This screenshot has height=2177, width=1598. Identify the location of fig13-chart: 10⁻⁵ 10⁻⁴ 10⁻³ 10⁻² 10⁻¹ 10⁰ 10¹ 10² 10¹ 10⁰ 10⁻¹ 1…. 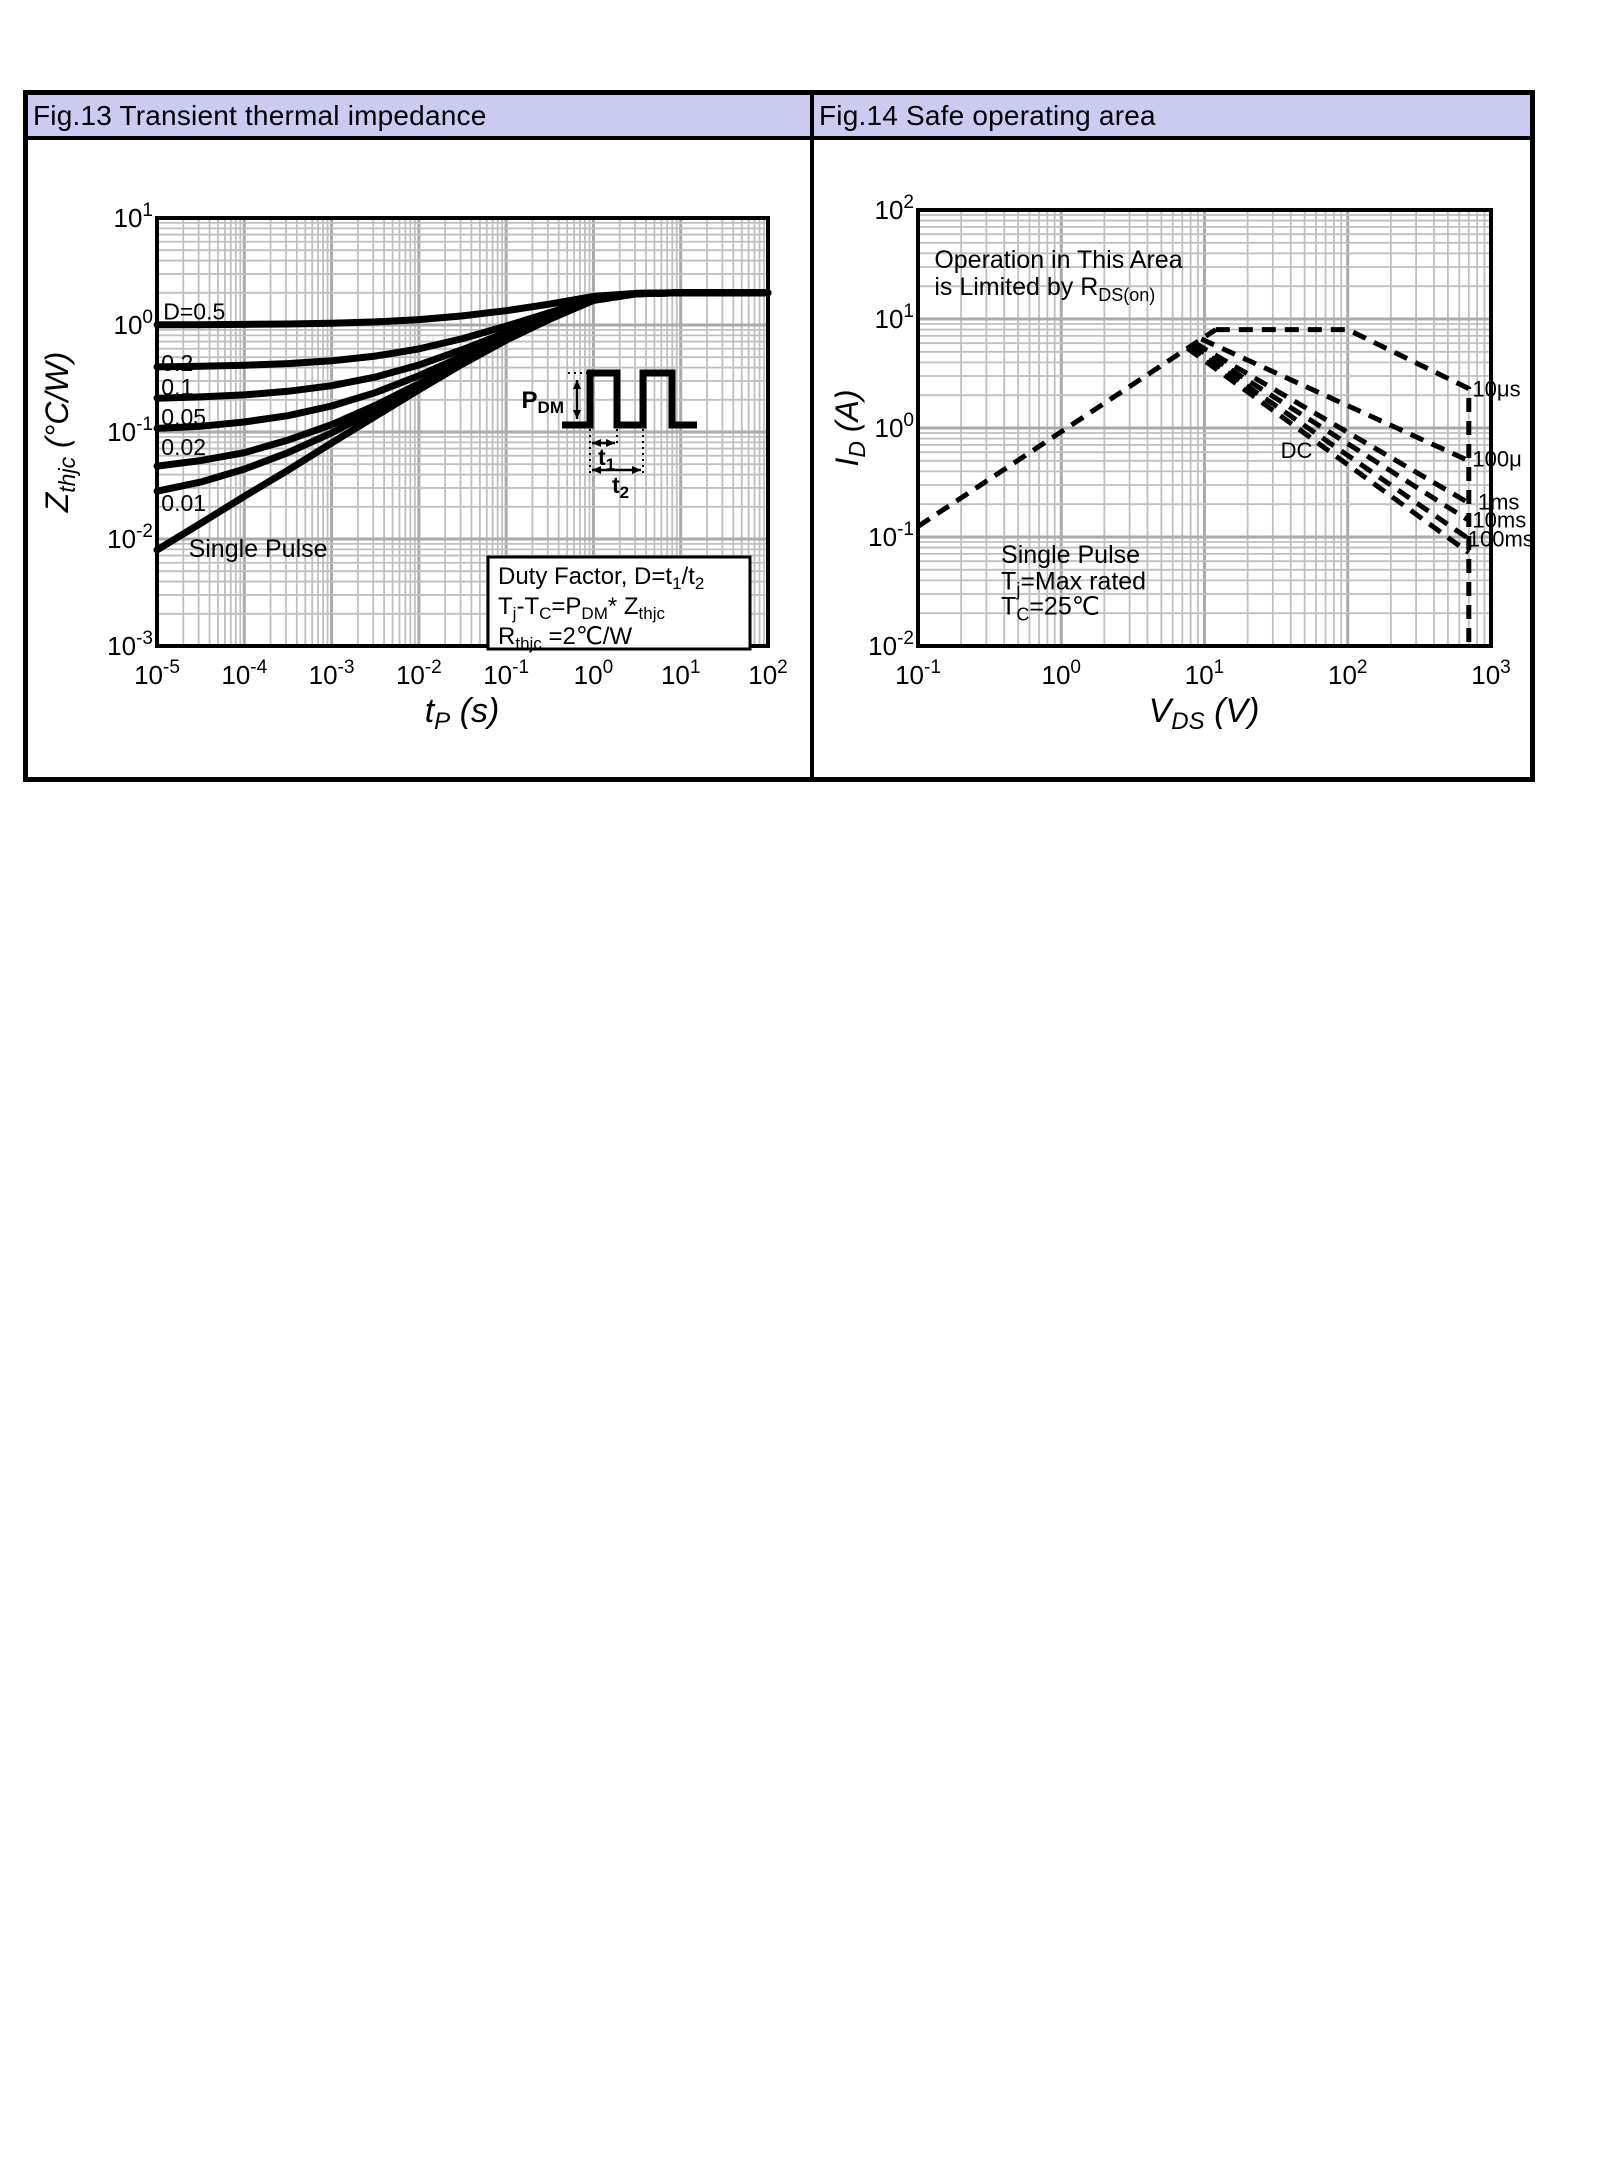
(413, 467).